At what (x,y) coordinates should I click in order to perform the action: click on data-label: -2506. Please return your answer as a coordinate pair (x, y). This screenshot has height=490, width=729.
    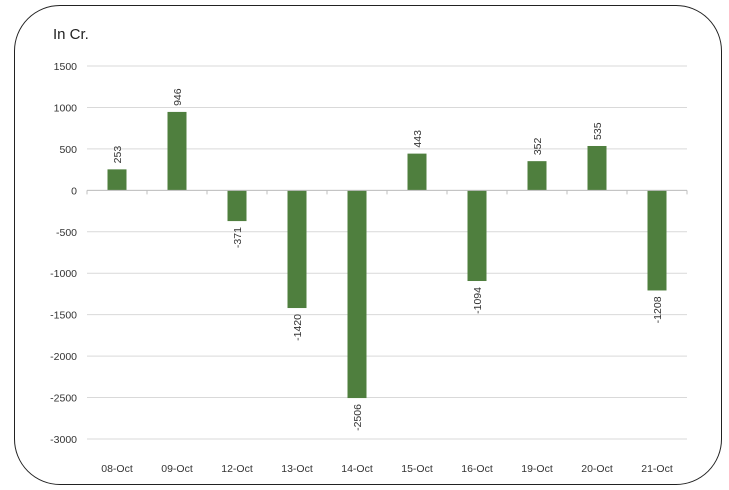
    Looking at the image, I should click on (358, 417).